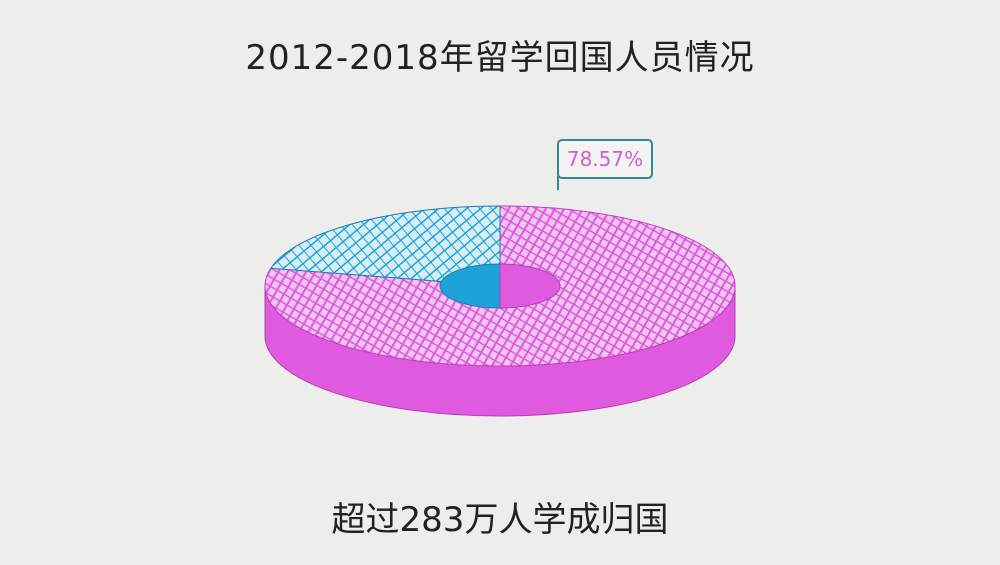 The width and height of the screenshot is (1000, 565). What do you see at coordinates (558, 183) in the screenshot?
I see `callout-tail` at bounding box center [558, 183].